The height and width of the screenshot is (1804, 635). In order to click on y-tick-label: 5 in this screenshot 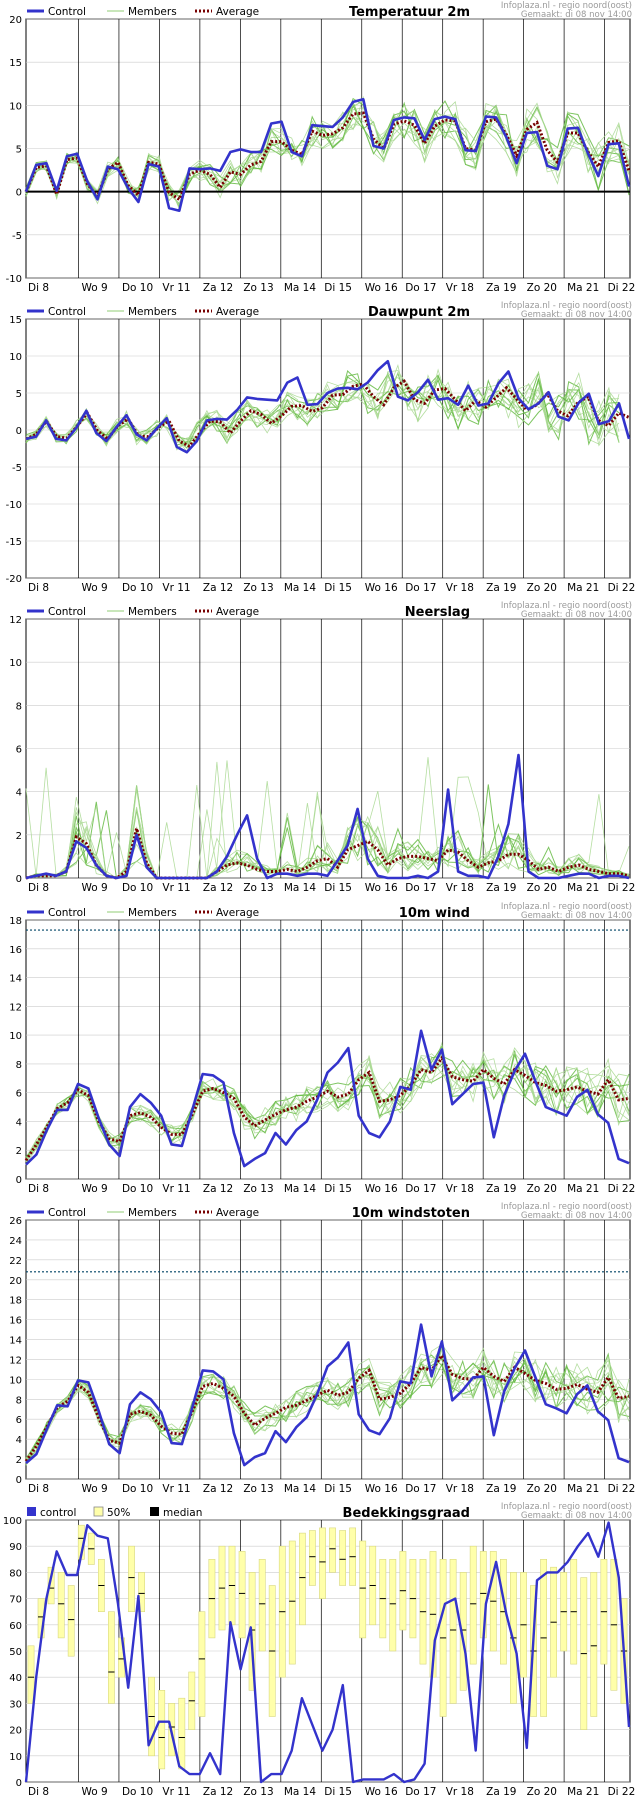, I will do `click(19, 150)`.